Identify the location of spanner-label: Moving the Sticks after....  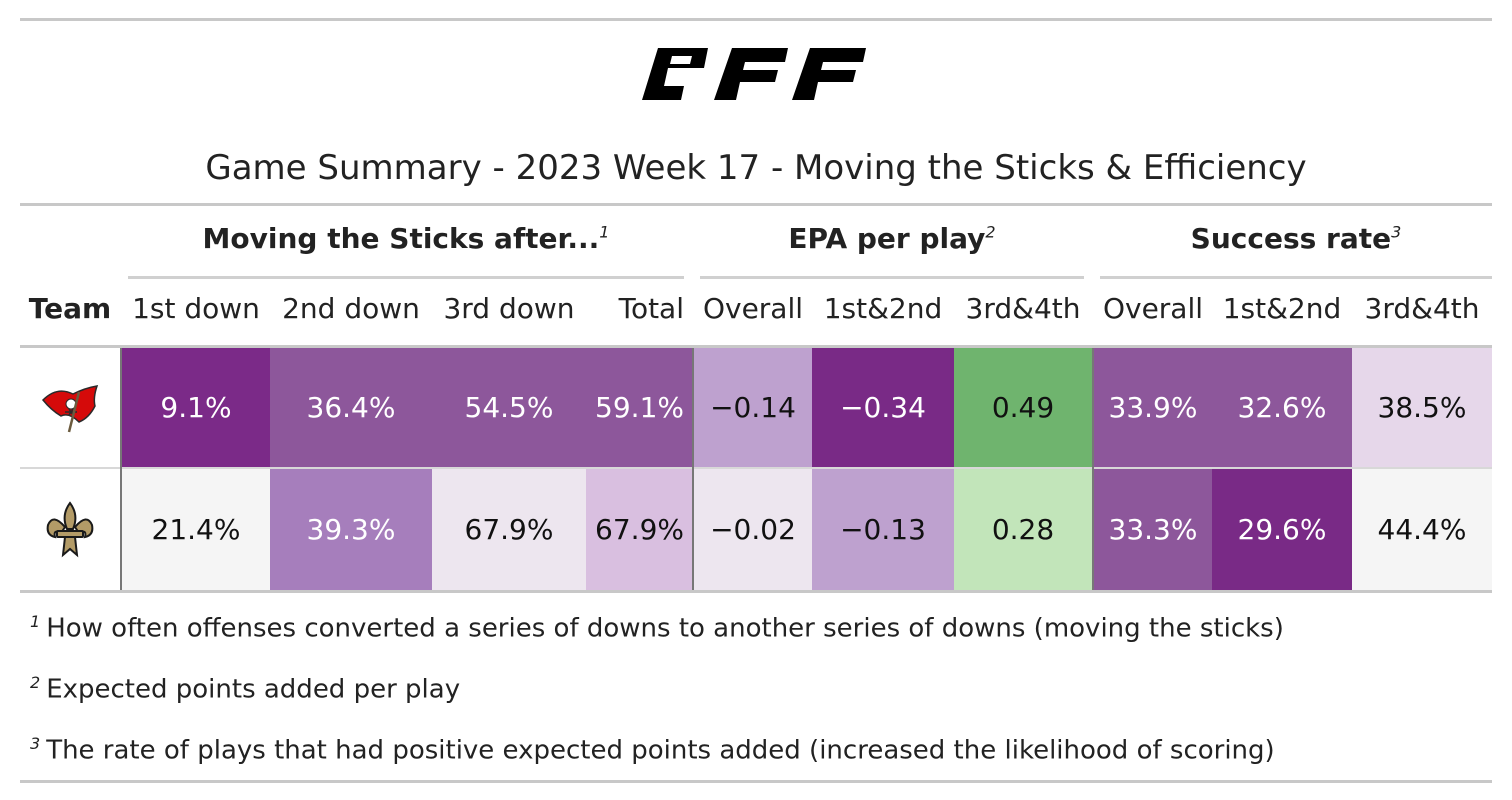
(401, 238).